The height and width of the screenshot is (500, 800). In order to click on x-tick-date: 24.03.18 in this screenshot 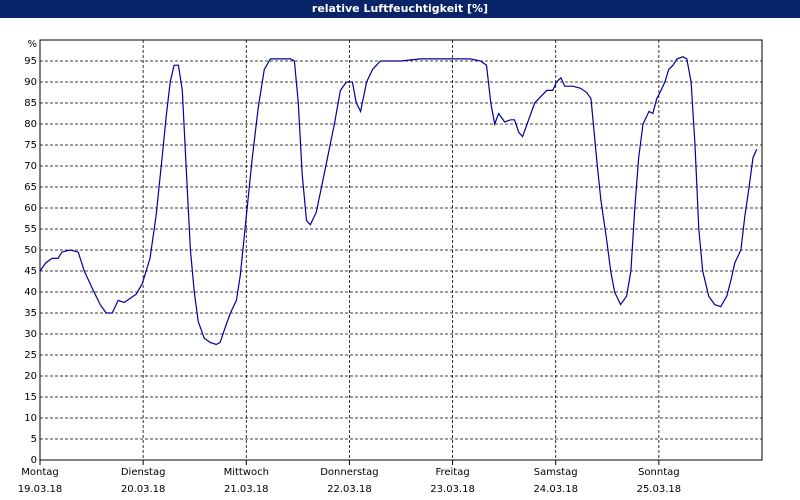, I will do `click(555, 489)`.